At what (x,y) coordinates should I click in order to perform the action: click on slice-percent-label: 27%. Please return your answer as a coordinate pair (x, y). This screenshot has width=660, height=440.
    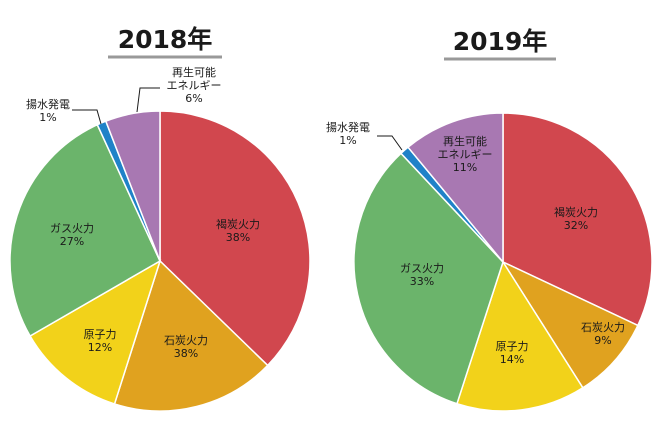
    Looking at the image, I should click on (72, 241).